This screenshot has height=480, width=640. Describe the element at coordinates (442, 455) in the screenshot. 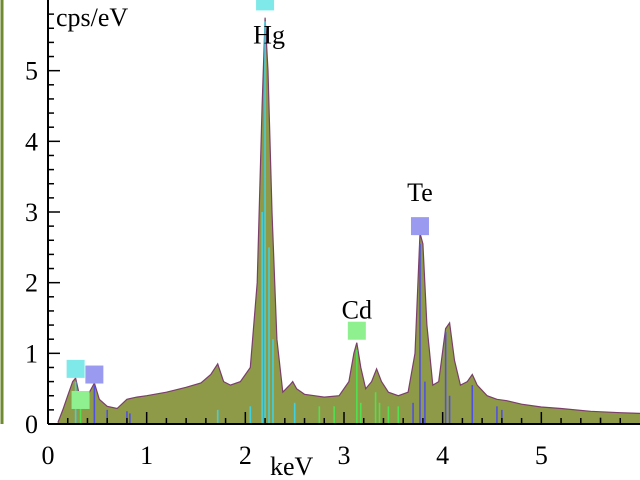

I see `x-tick-label: 4` at that location.